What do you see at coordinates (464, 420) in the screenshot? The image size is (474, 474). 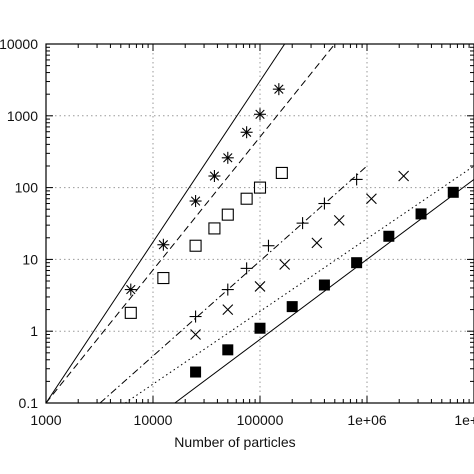 I see `x-tick-label: 1e+07` at bounding box center [464, 420].